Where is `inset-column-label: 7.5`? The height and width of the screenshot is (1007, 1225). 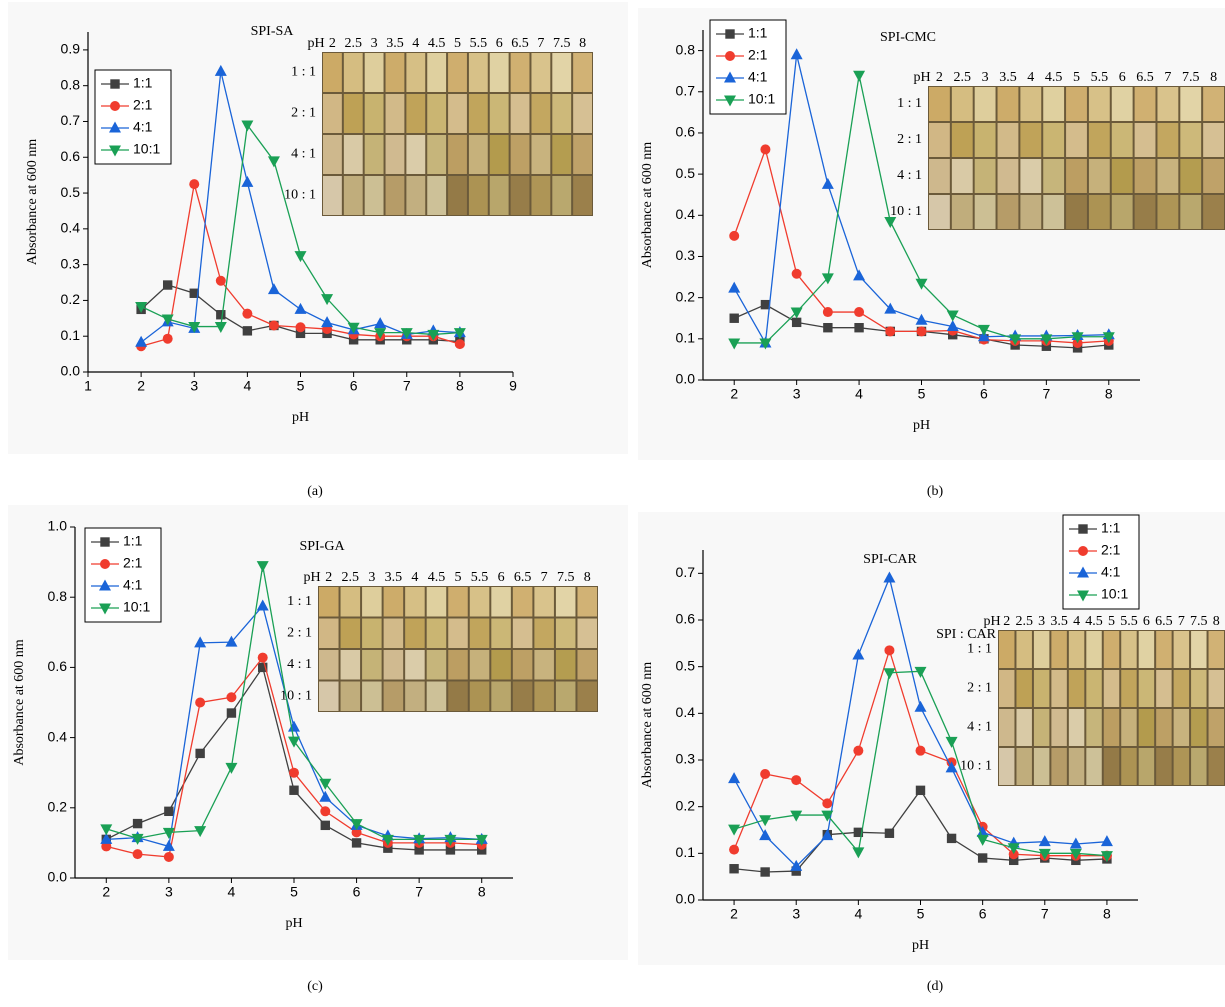 inset-column-label: 7.5 is located at coordinates (562, 43).